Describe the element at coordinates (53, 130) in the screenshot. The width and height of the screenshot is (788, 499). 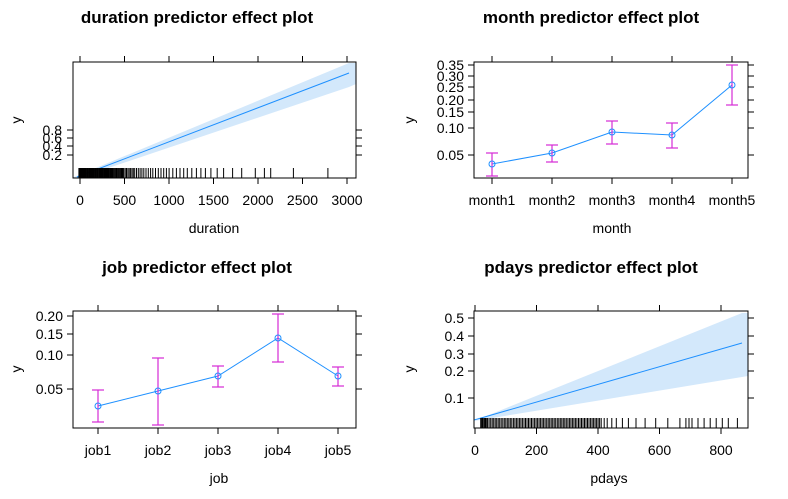
I see `y-tick-label: 0.8` at that location.